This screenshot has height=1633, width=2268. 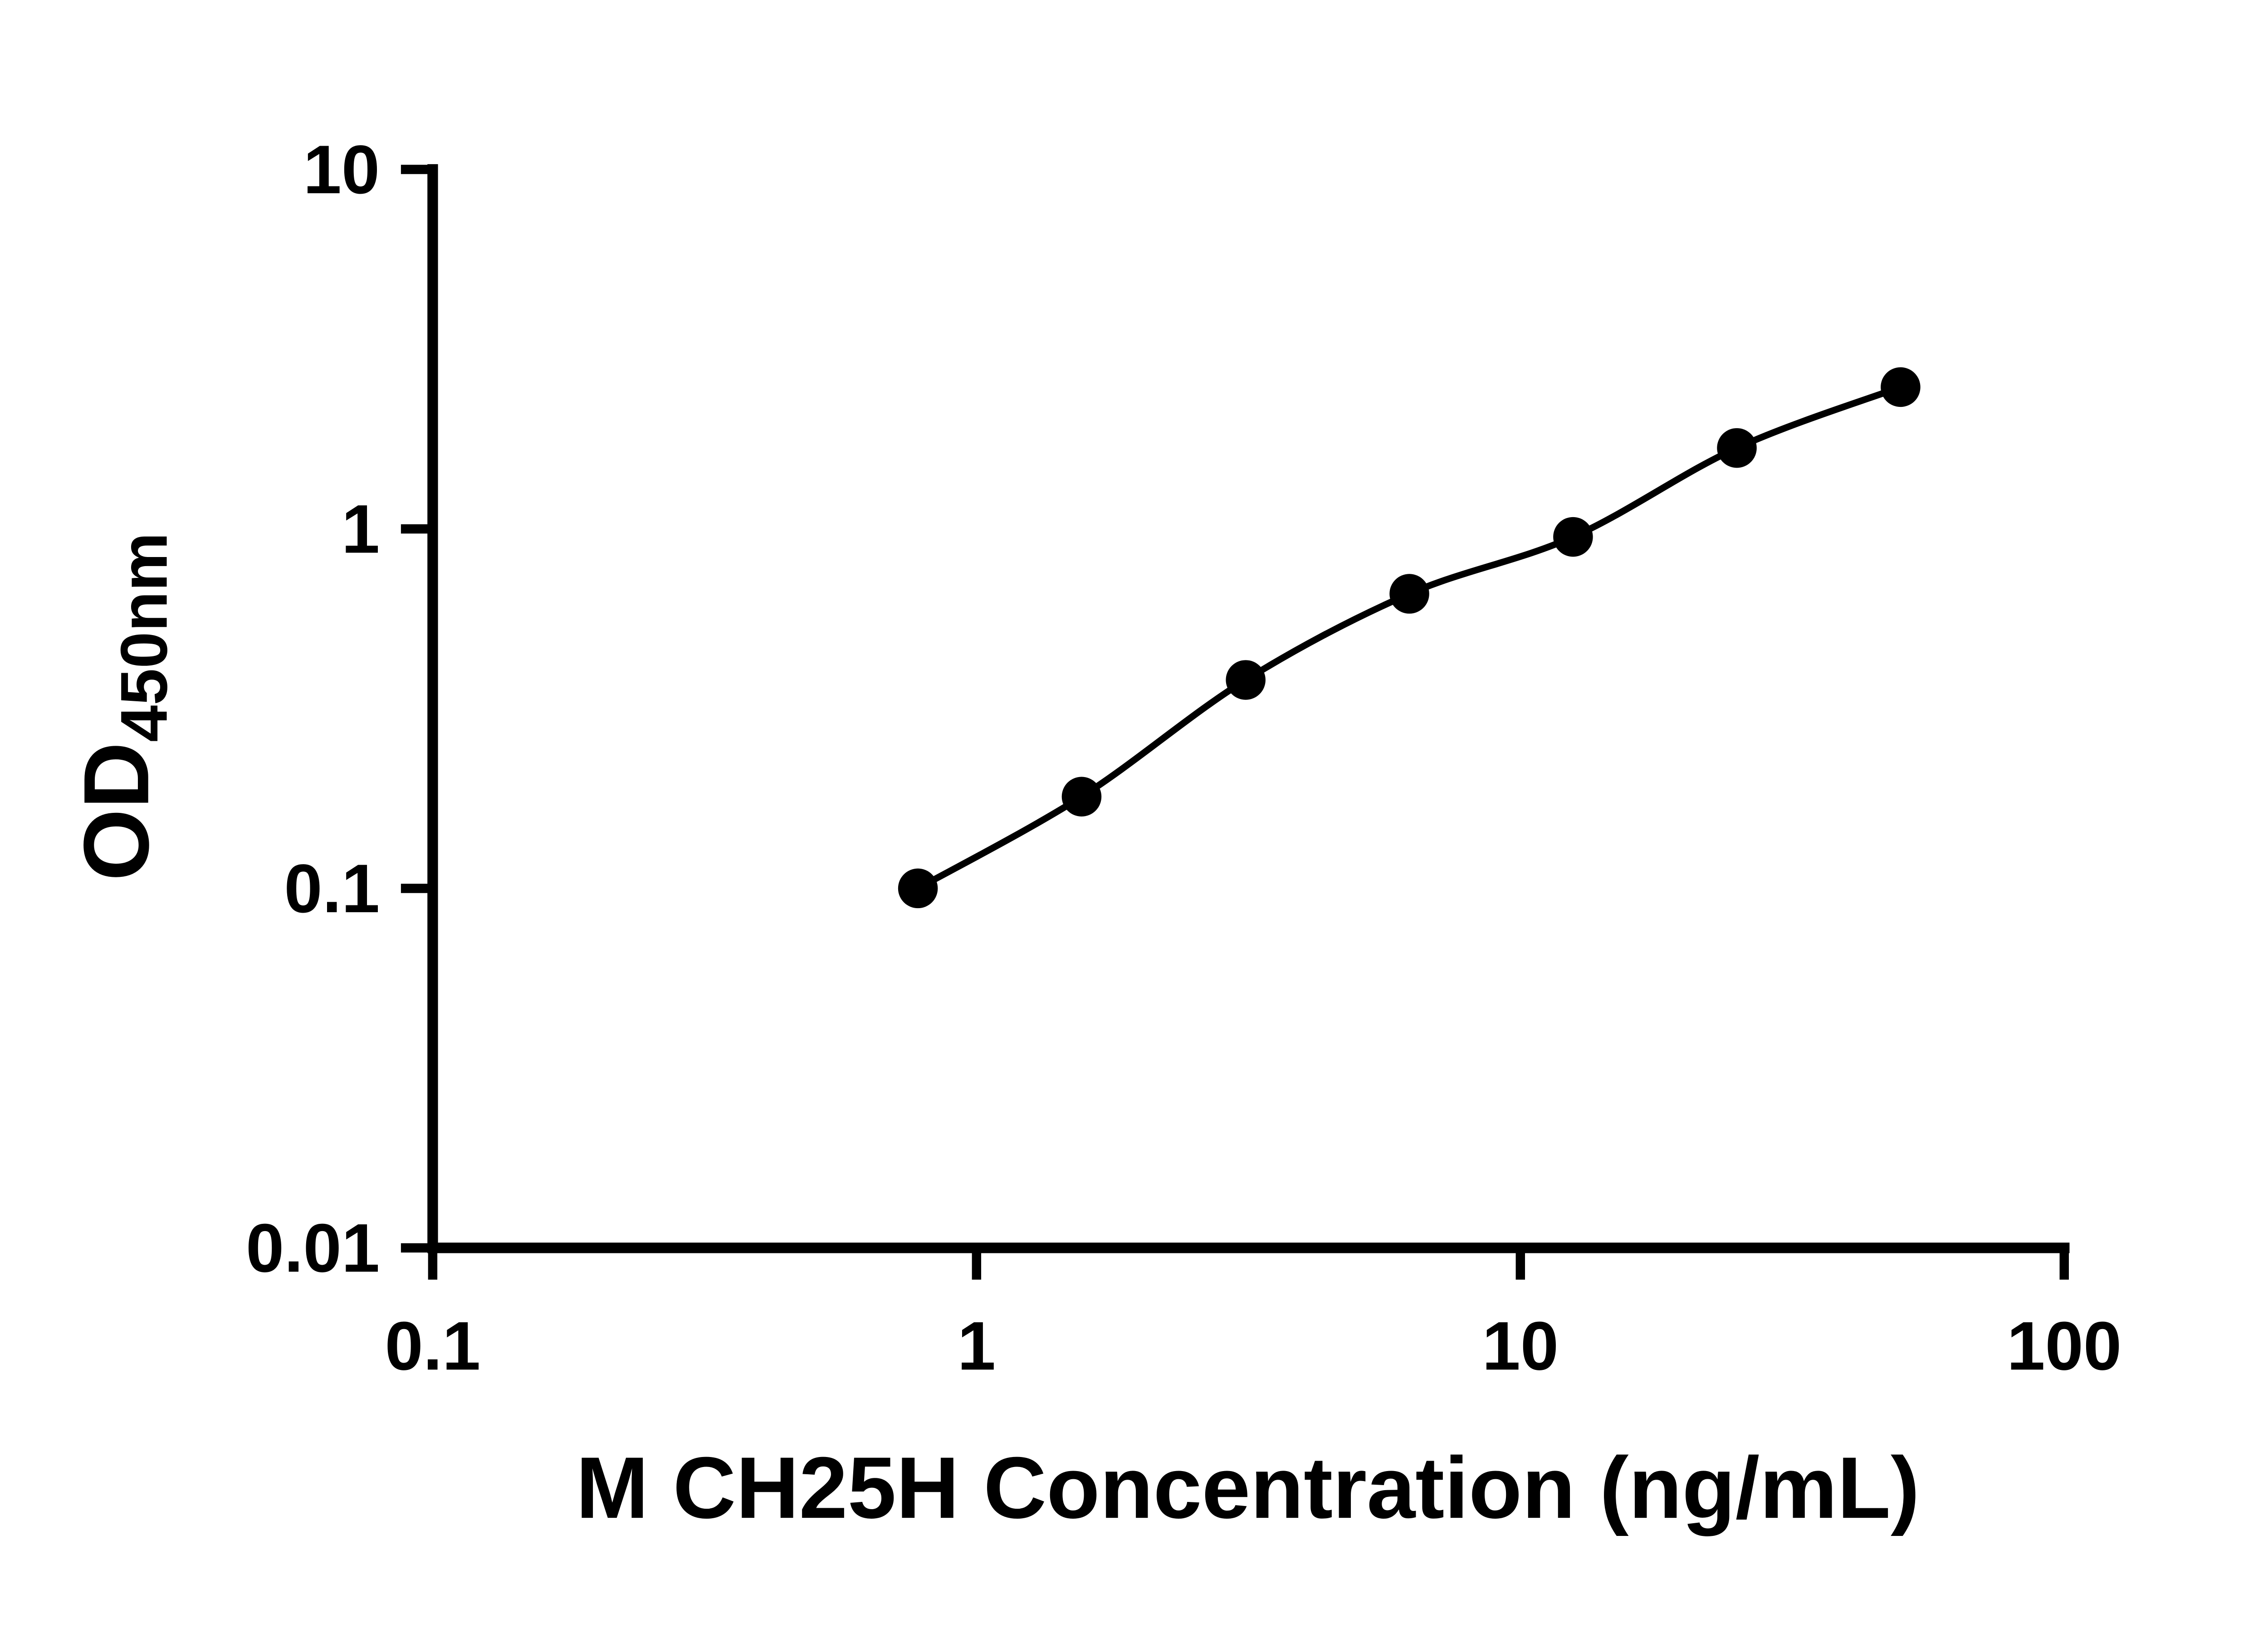 I want to click on y-axis-title-subscript: 450nm, so click(x=144, y=637).